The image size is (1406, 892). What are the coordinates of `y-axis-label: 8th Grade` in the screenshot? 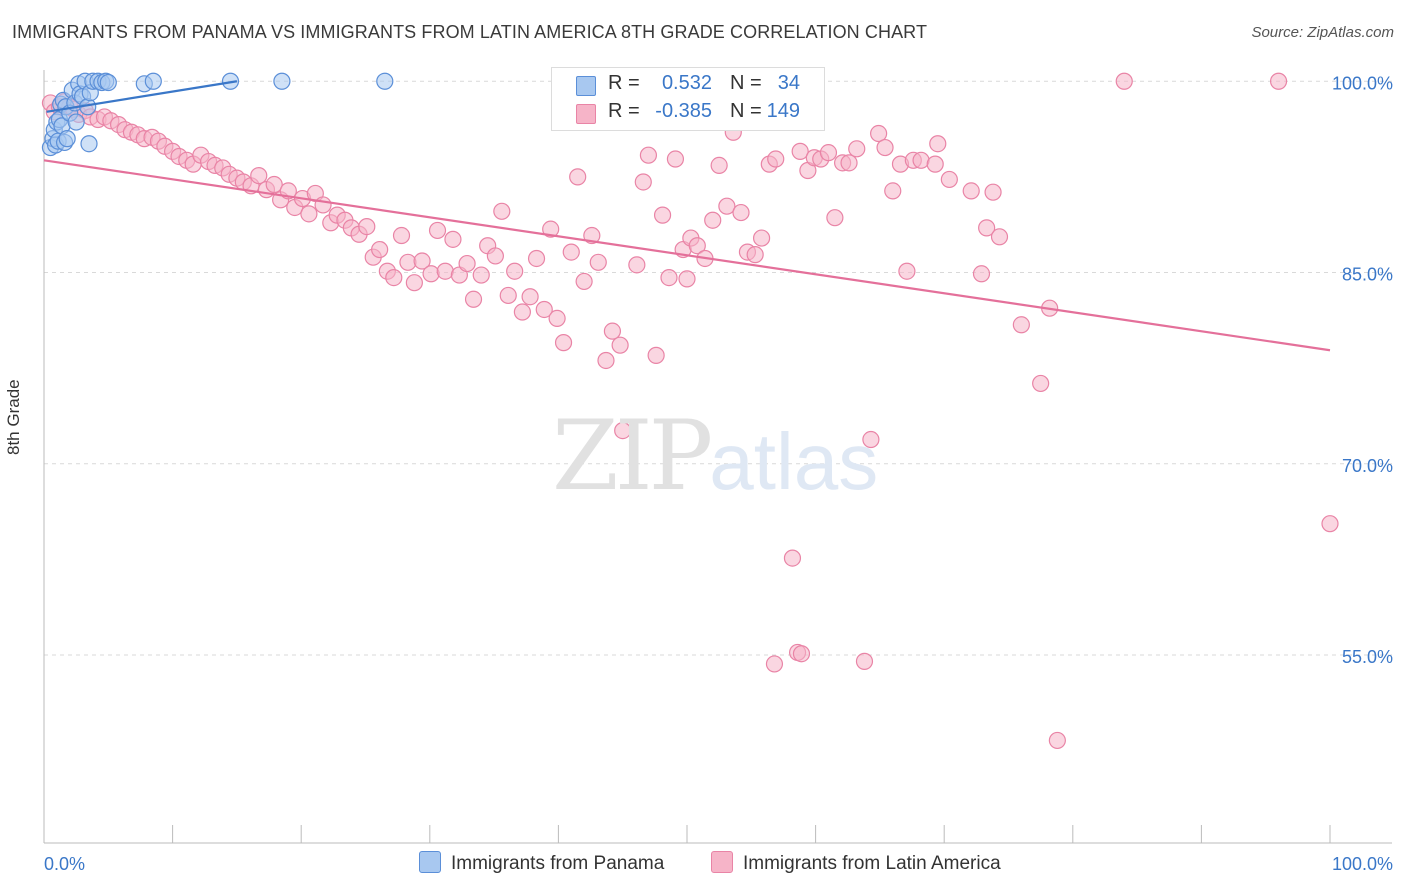 It's located at (13, 417).